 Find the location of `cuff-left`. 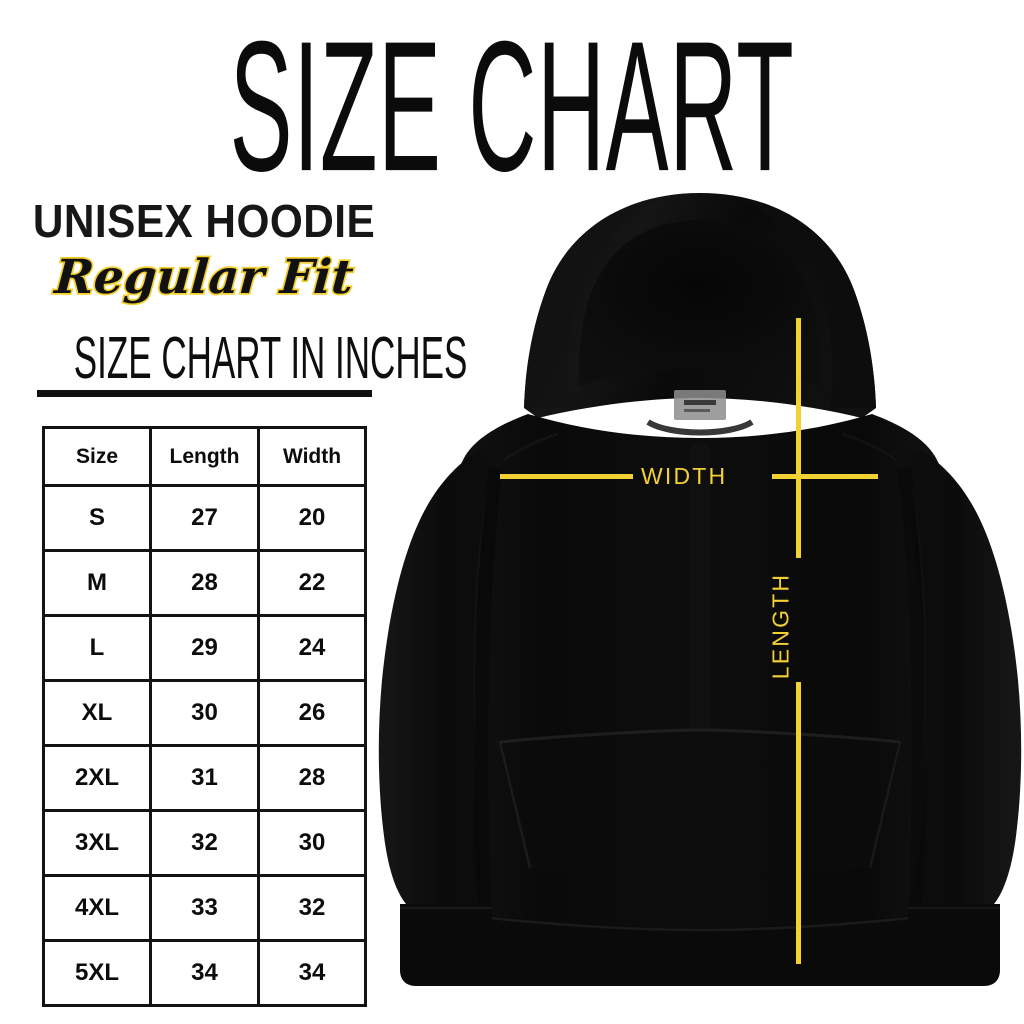

cuff-left is located at coordinates (446, 945).